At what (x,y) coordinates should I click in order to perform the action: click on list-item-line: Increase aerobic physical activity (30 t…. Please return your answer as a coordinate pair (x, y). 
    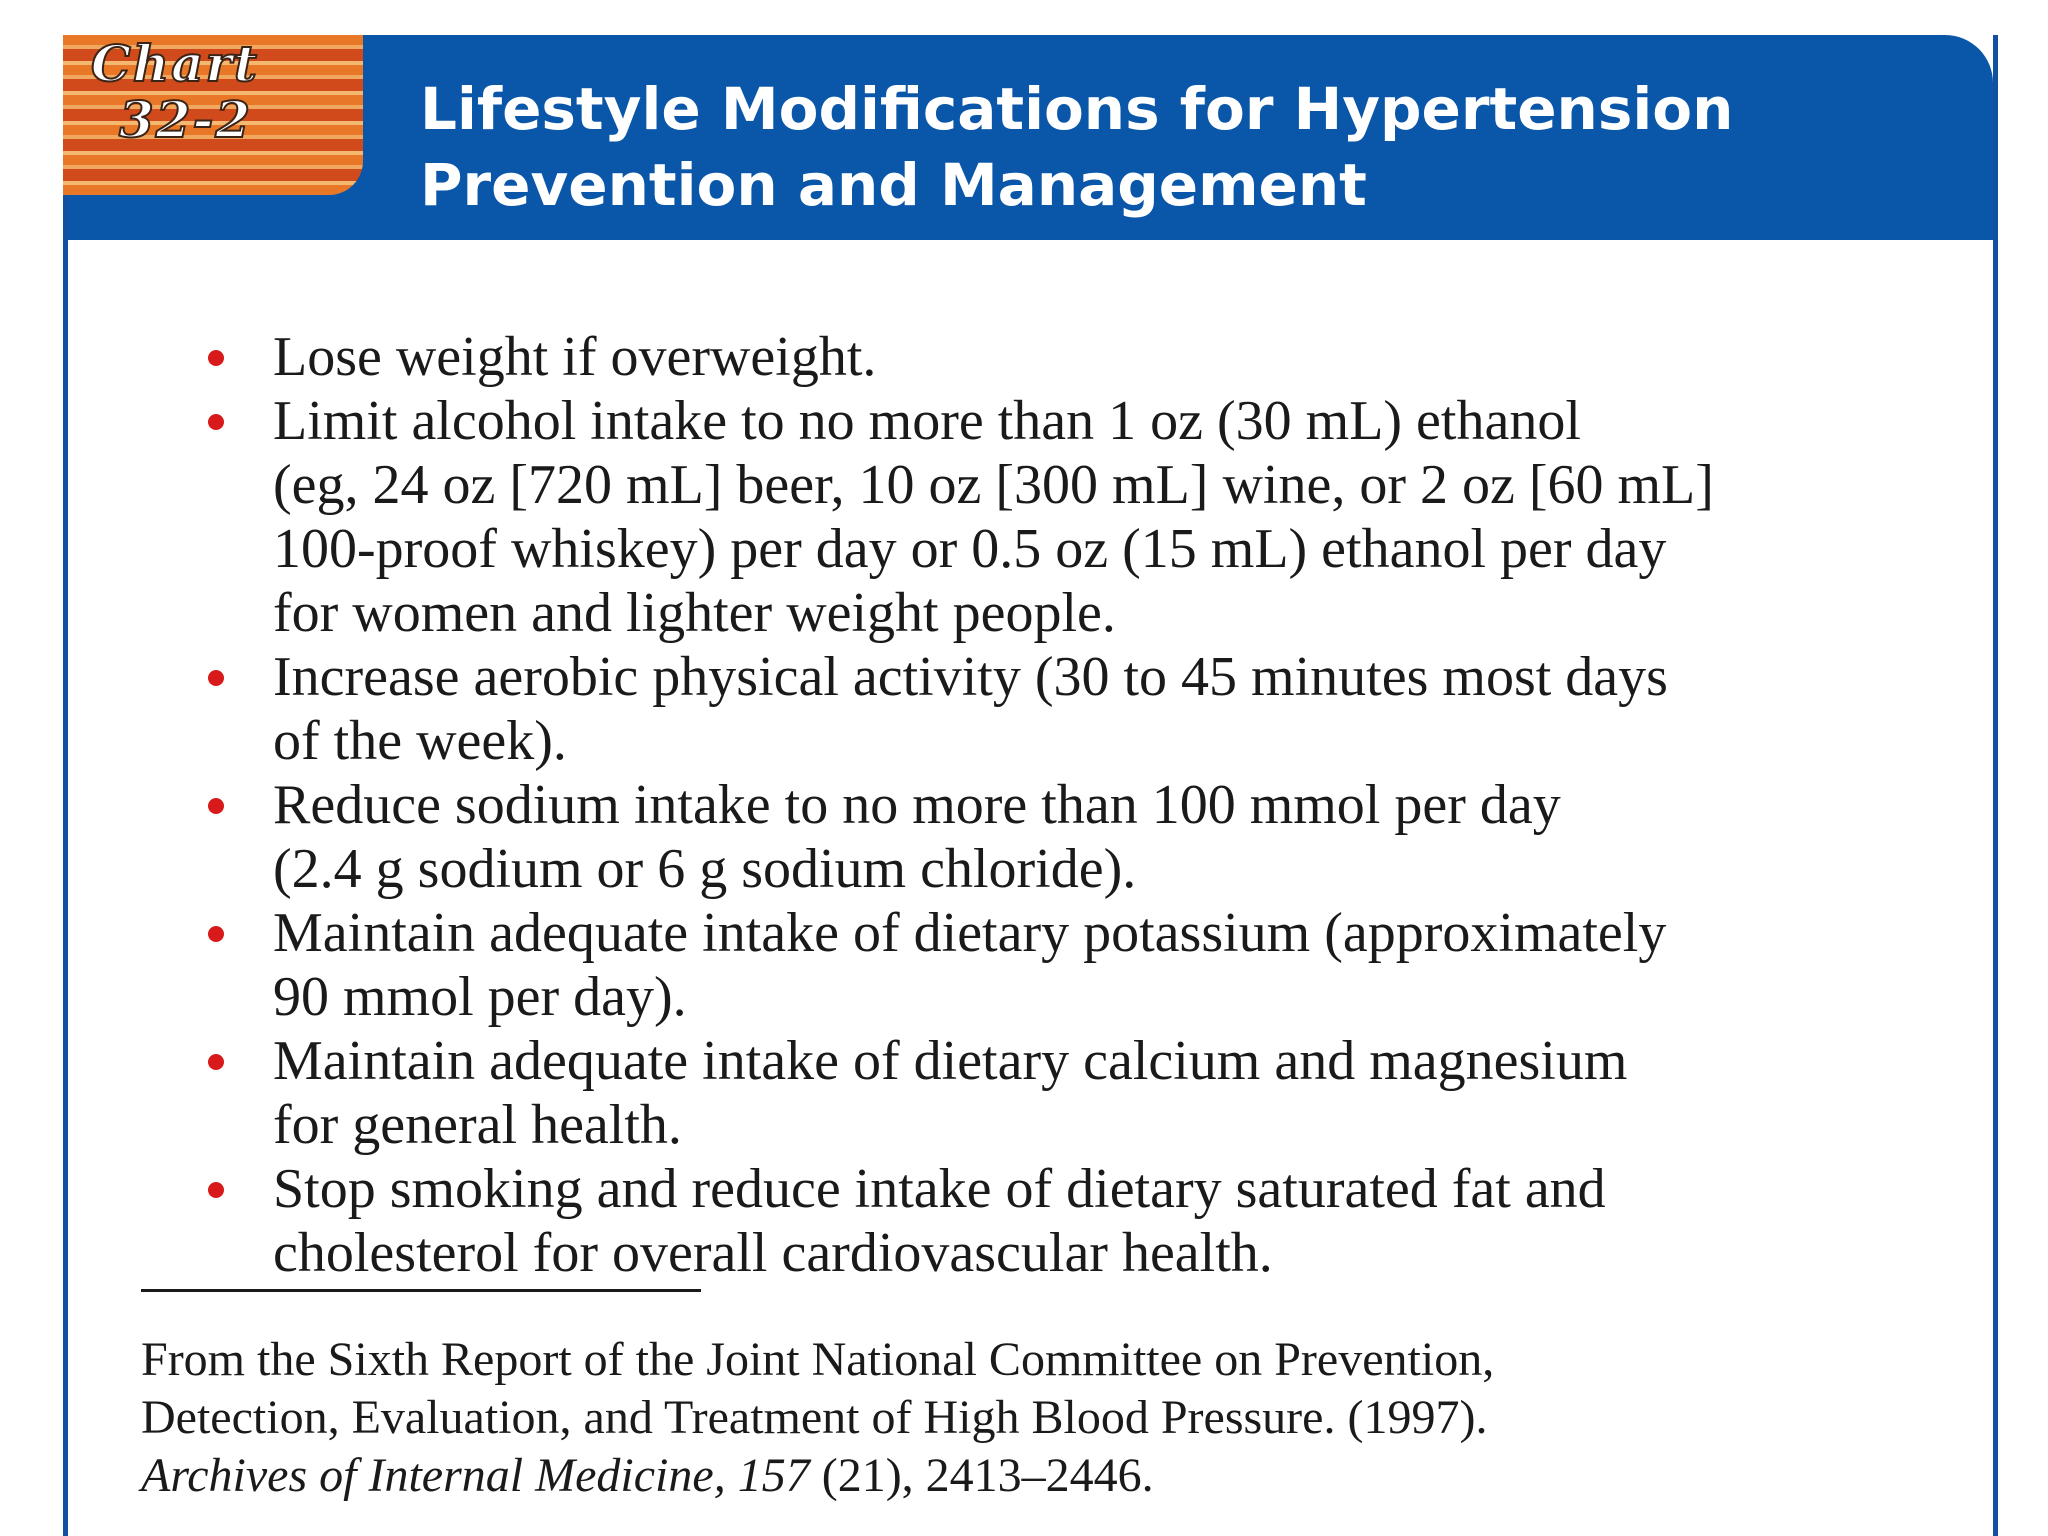
    Looking at the image, I should click on (970, 677).